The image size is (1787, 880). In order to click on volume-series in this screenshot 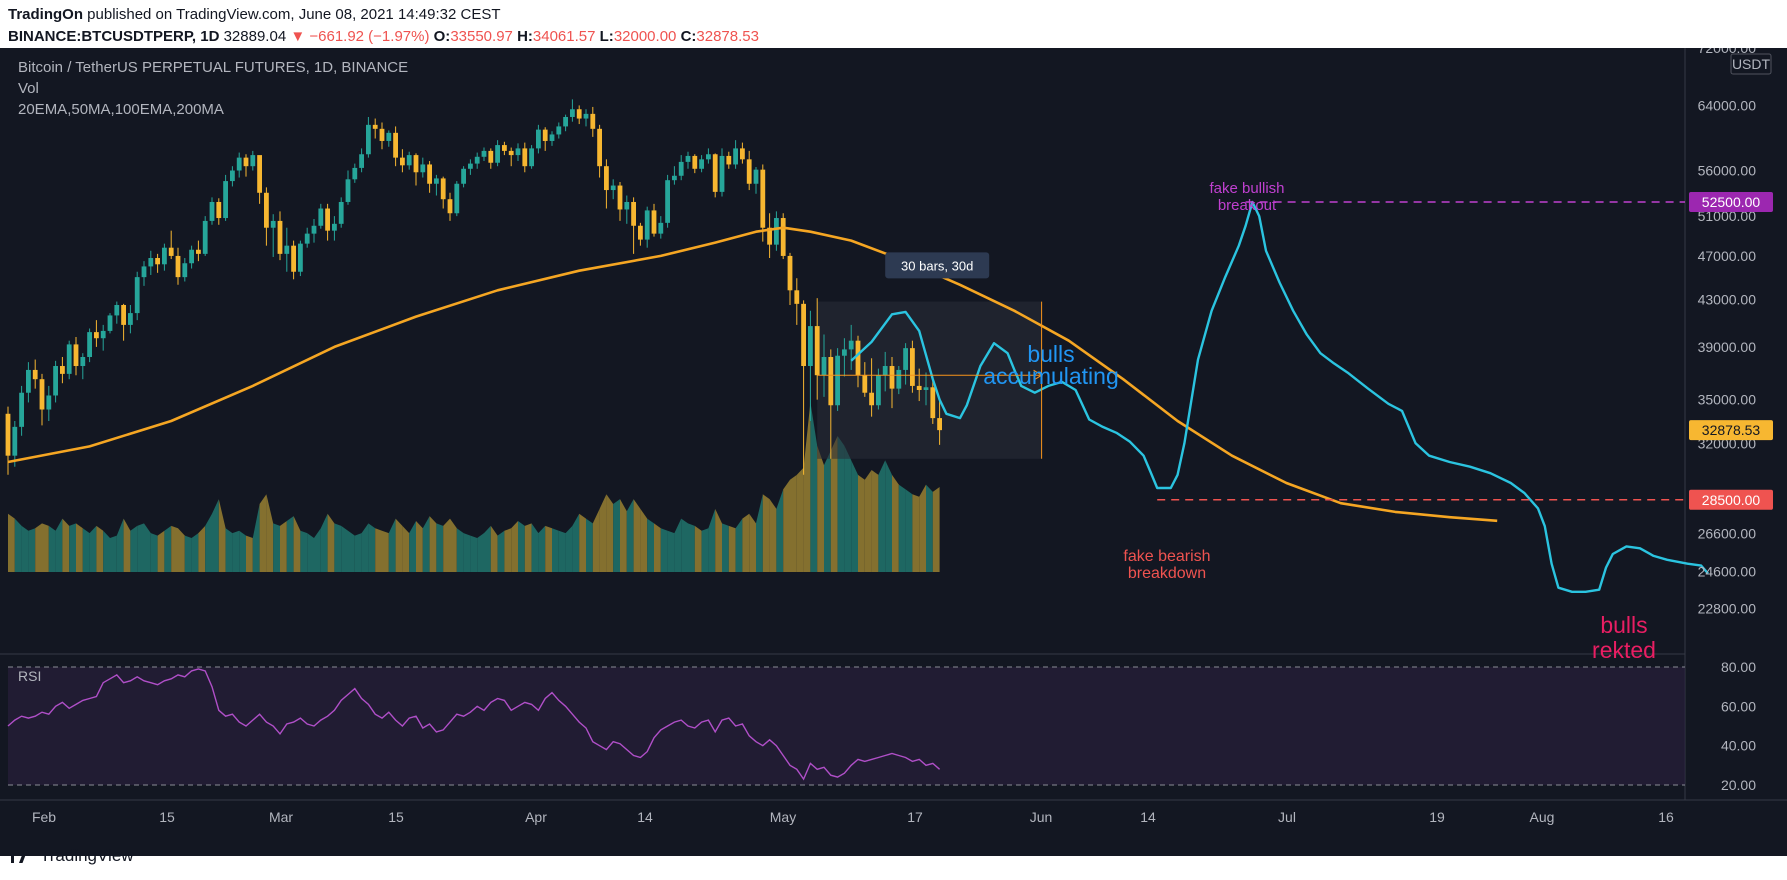, I will do `click(474, 487)`.